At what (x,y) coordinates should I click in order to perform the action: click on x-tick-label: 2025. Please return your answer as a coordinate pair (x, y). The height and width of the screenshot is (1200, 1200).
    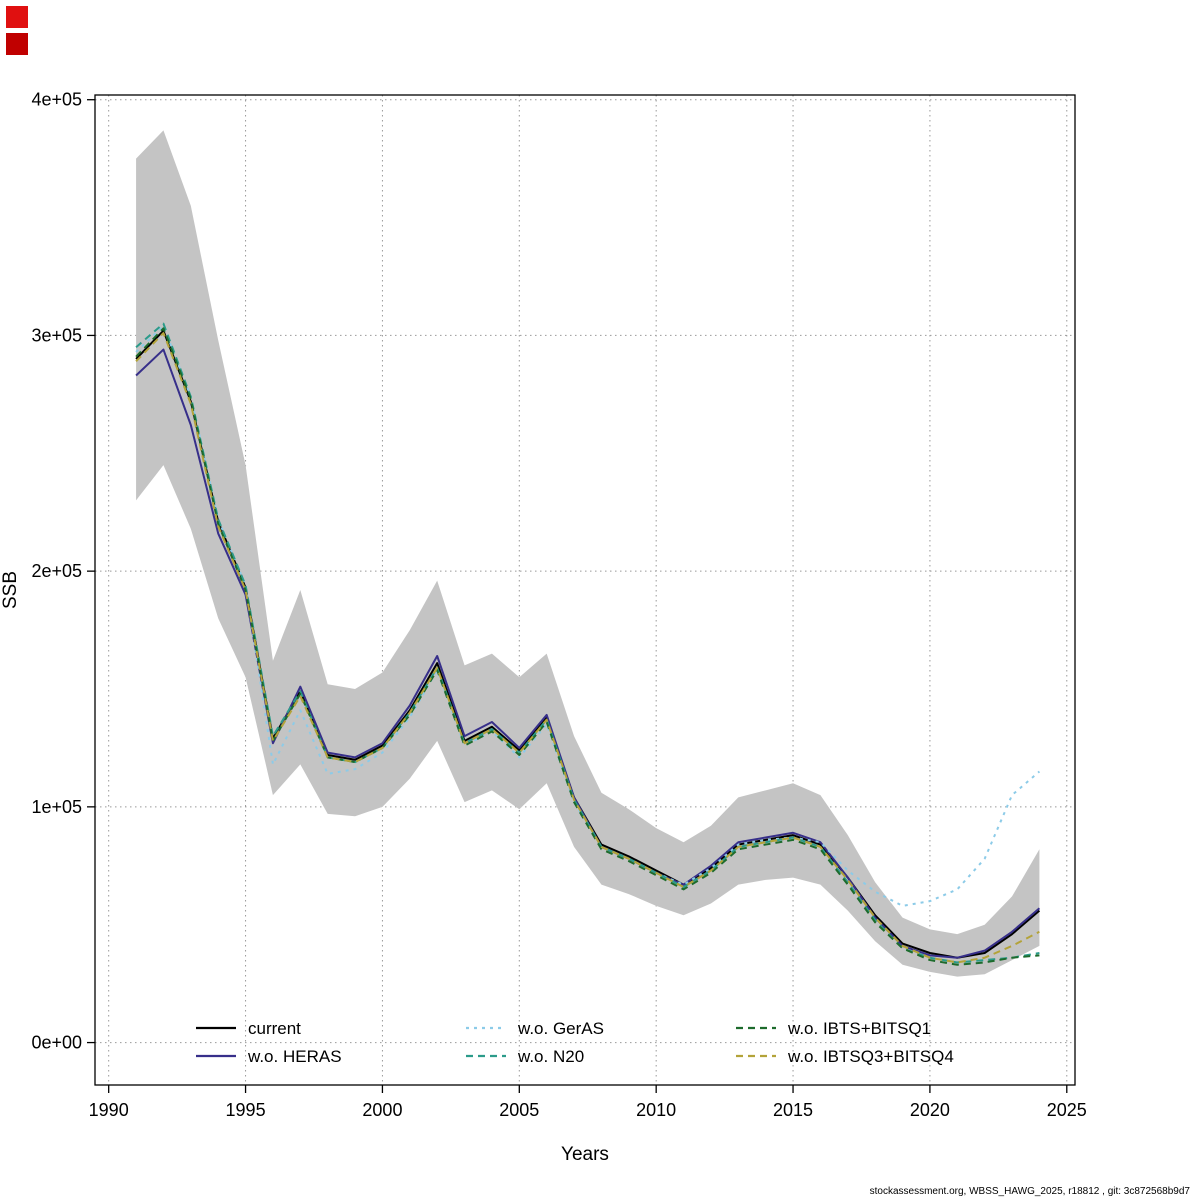
    Looking at the image, I should click on (1067, 1110).